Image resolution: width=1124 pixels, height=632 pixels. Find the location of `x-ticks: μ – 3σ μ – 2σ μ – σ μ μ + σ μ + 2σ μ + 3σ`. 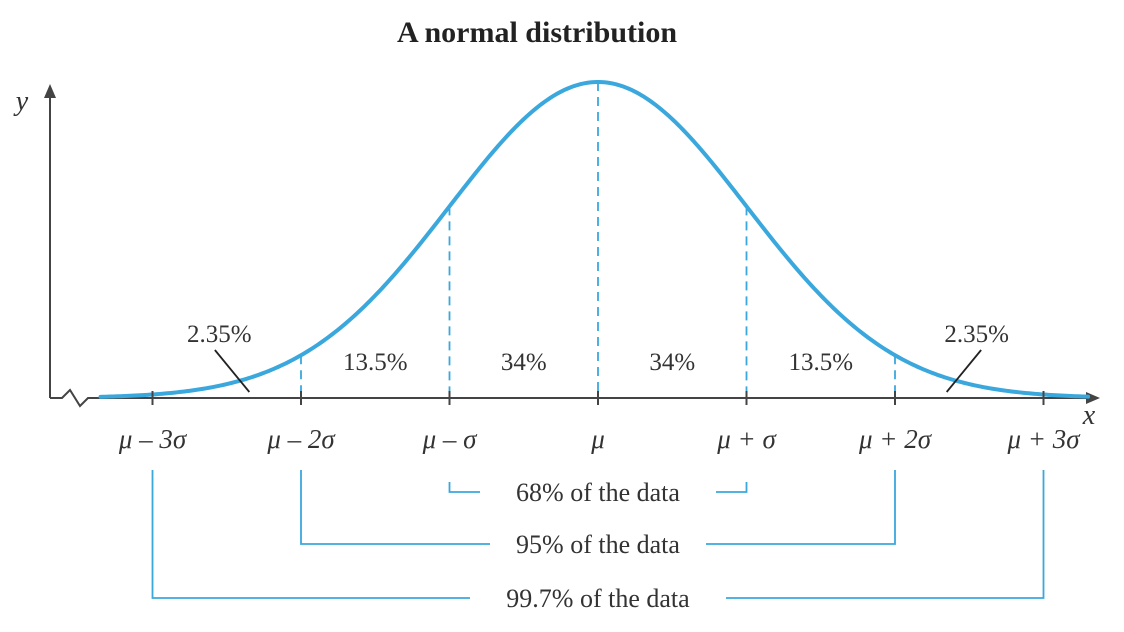

x-ticks: μ – 3σ μ – 2σ μ – σ μ μ + σ μ + 2σ μ + 3σ is located at coordinates (599, 422).